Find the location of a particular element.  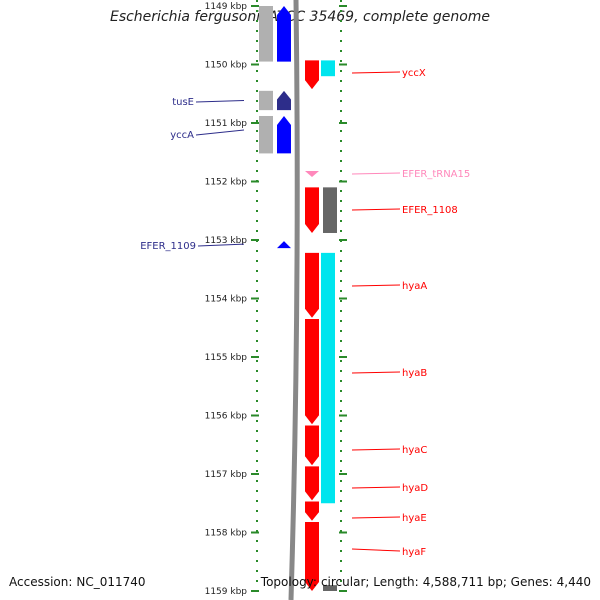

gene-label-efer-1108: EFER_1108 is located at coordinates (430, 210).